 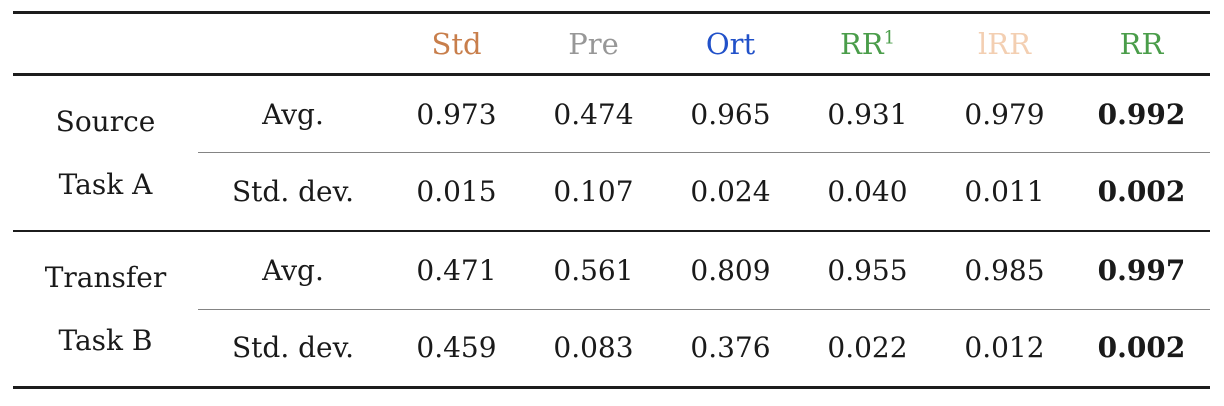 I want to click on column-header-pre-label: Pre, so click(x=593, y=43).